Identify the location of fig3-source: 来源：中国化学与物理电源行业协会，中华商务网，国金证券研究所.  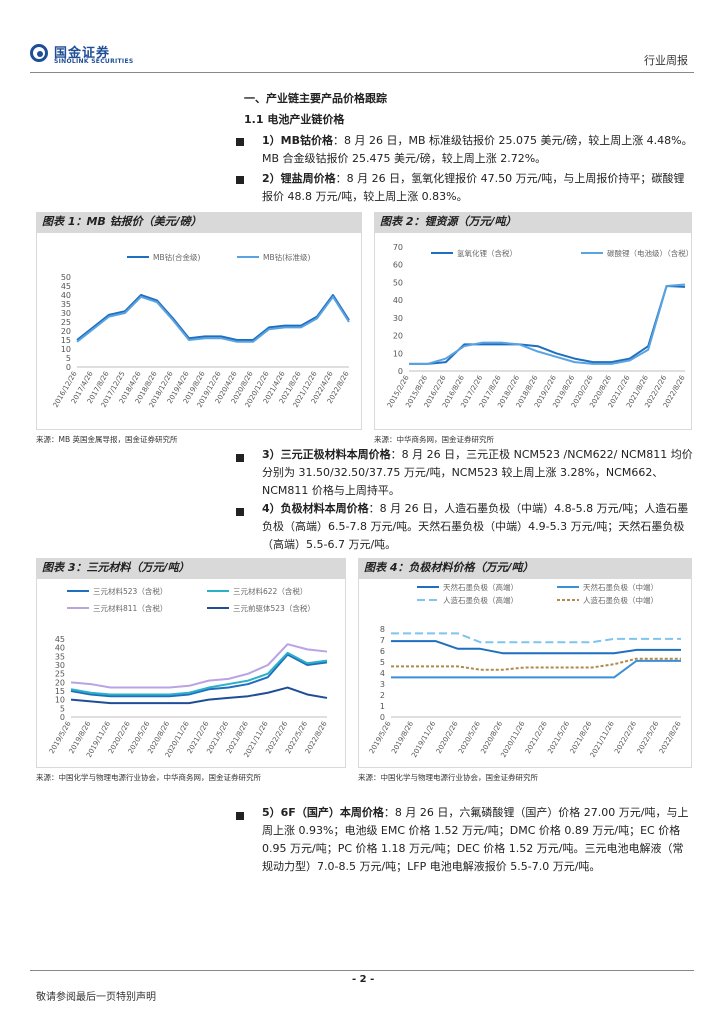
(148, 777).